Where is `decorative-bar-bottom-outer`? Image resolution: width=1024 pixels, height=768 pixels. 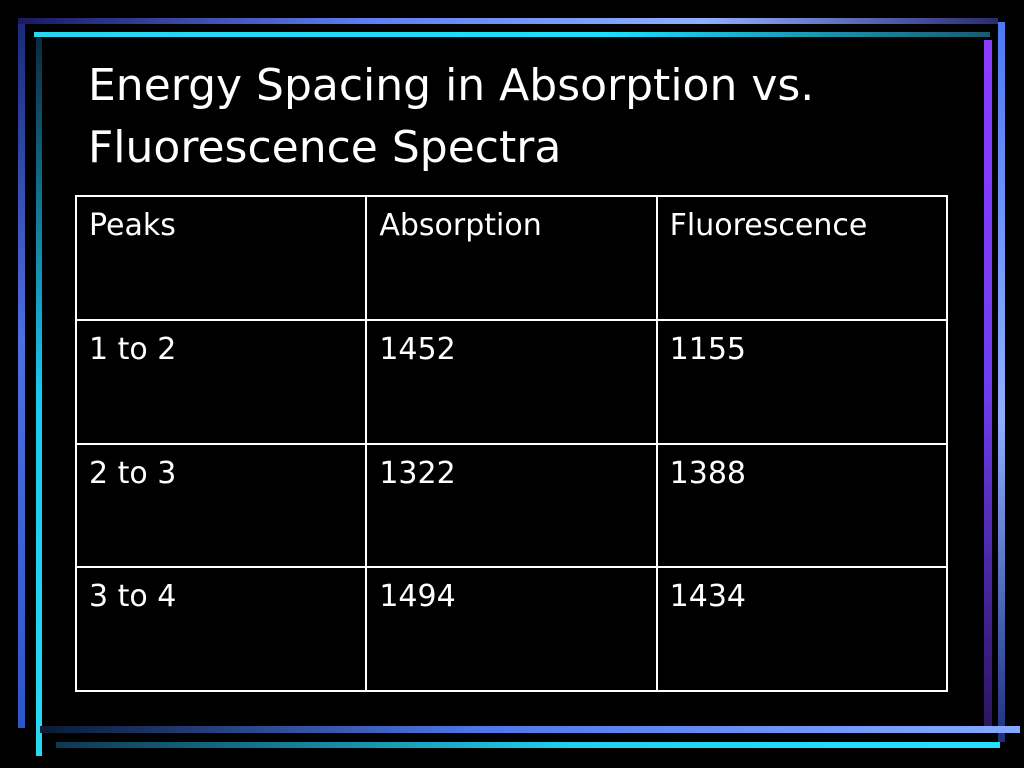
decorative-bar-bottom-outer is located at coordinates (530, 729).